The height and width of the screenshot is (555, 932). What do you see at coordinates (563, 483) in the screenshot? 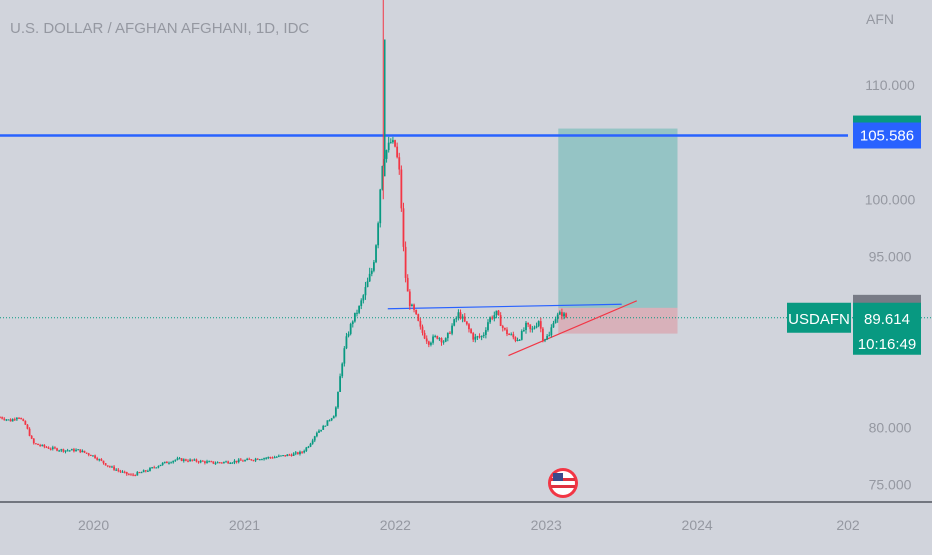
I see `us-flag-icon` at bounding box center [563, 483].